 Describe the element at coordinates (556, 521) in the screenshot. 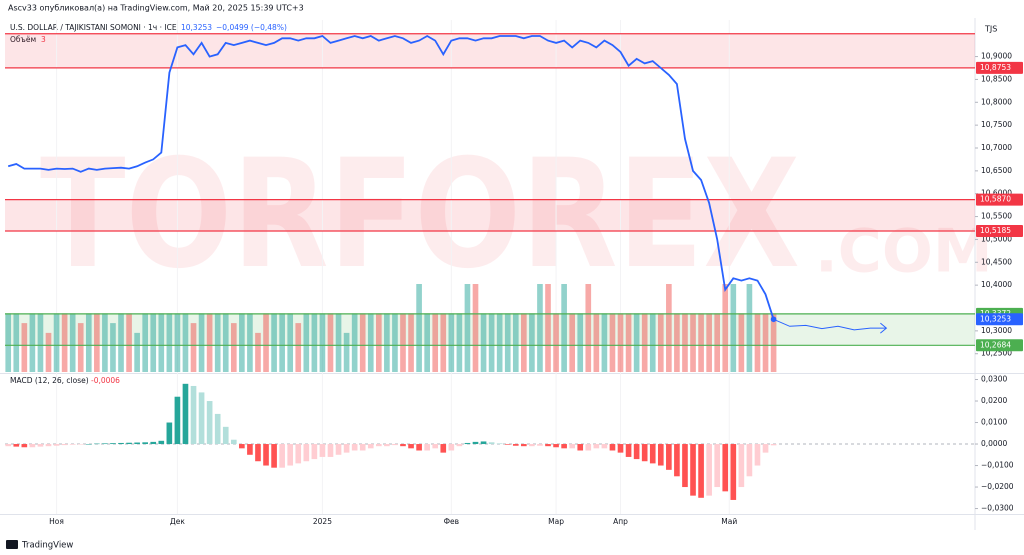

I see `x-tick-label: Мар` at that location.